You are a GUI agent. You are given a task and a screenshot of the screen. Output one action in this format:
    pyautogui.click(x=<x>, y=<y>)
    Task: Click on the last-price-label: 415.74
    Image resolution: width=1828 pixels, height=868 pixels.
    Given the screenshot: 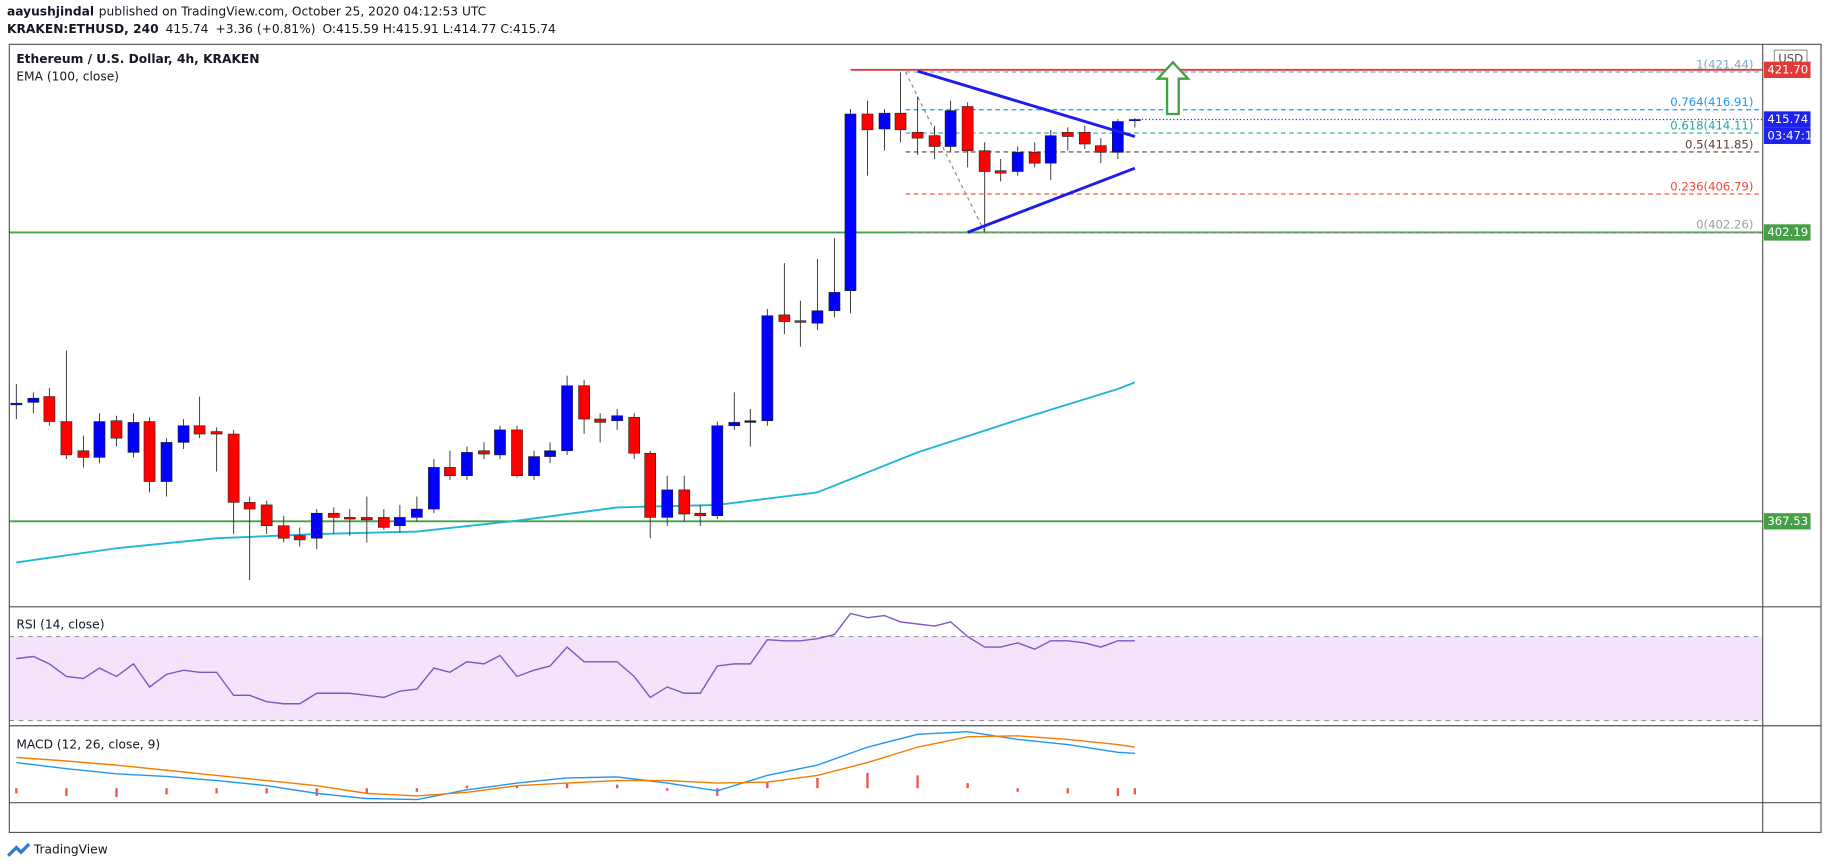 What is the action you would take?
    pyautogui.click(x=1787, y=119)
    